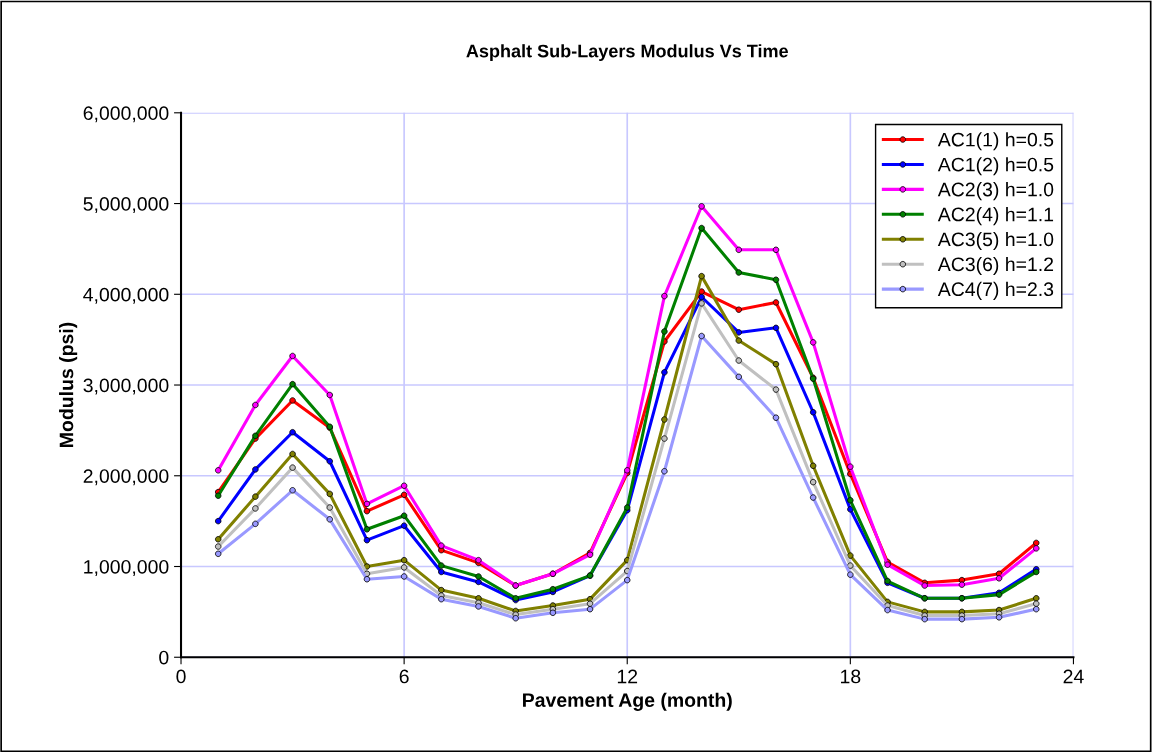 This screenshot has width=1153, height=752. I want to click on x-tick-label: 6, so click(404, 676).